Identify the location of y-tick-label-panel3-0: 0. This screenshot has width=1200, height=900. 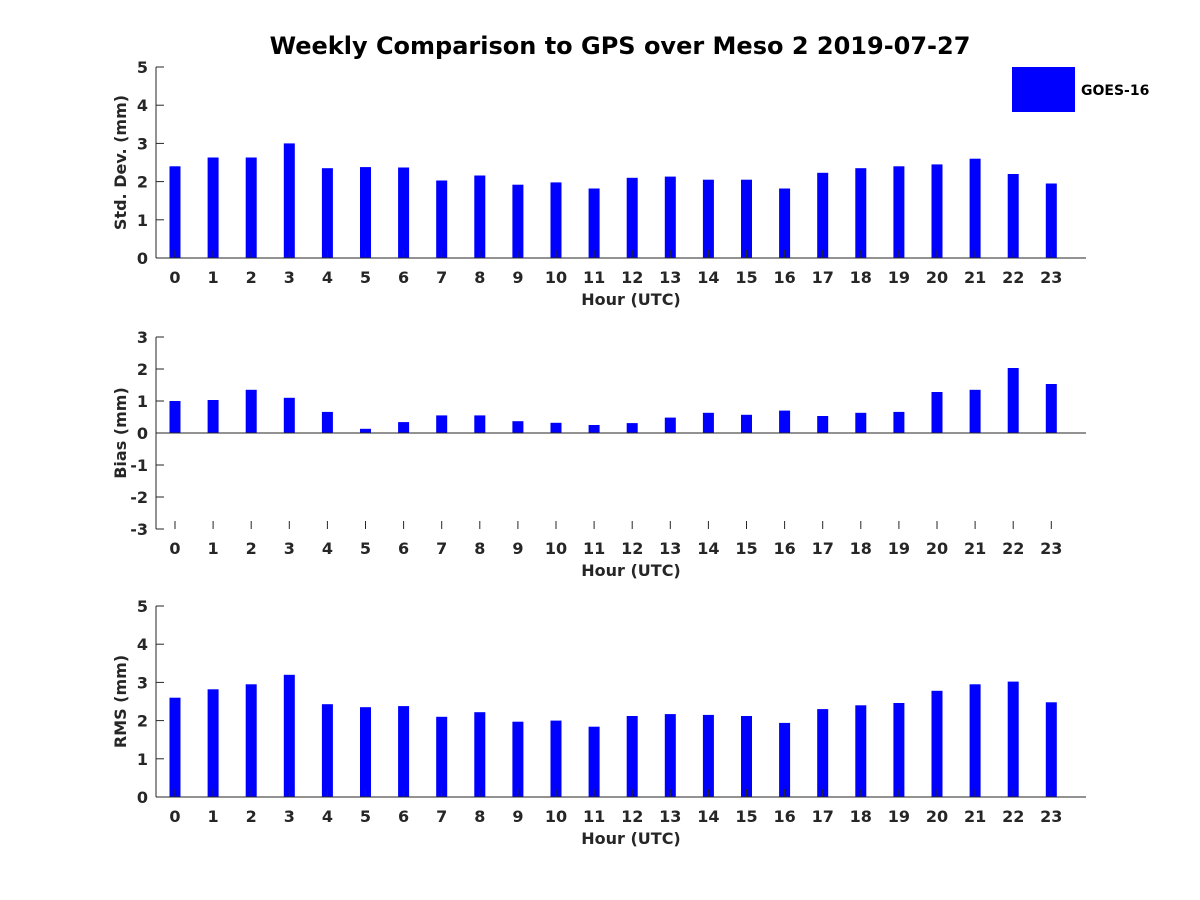
(142, 797).